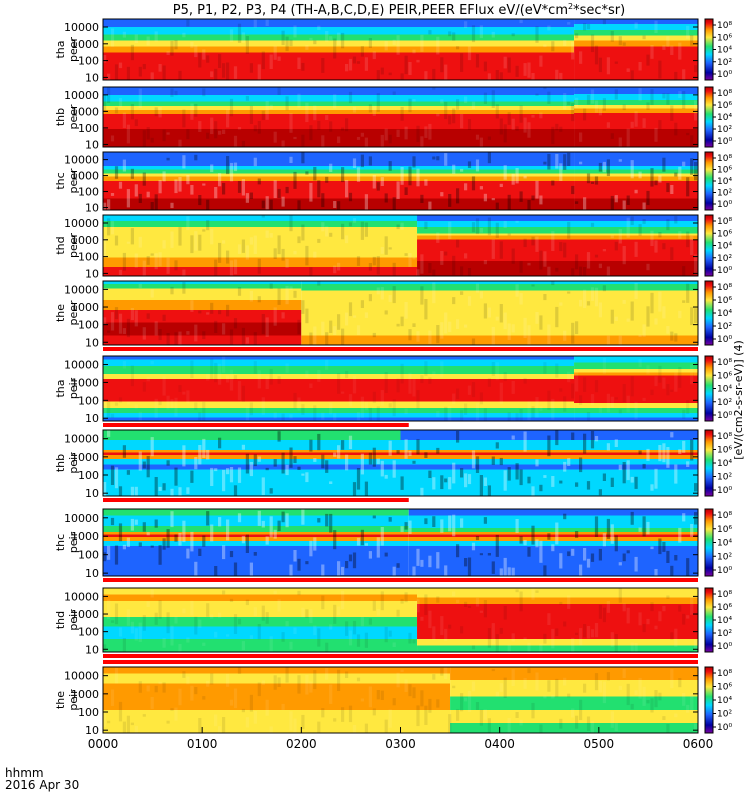 This screenshot has width=750, height=804. What do you see at coordinates (85, 457) in the screenshot?
I see `y-tick-label: 1000` at bounding box center [85, 457].